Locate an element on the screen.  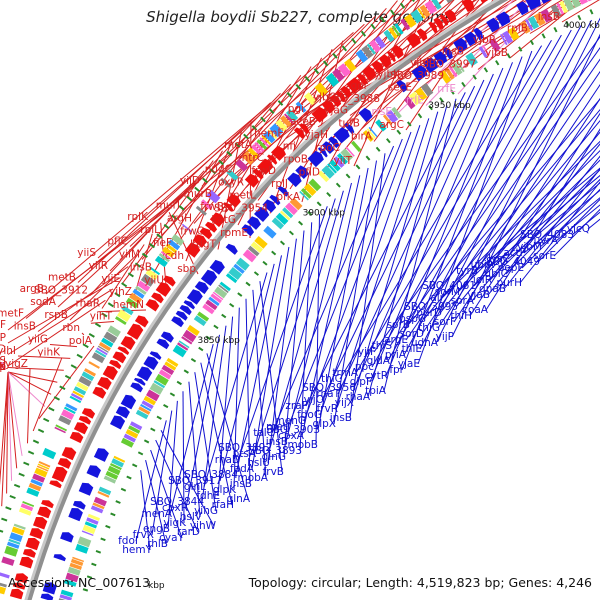
gene-label: sorF is located at coordinates (445, 322).